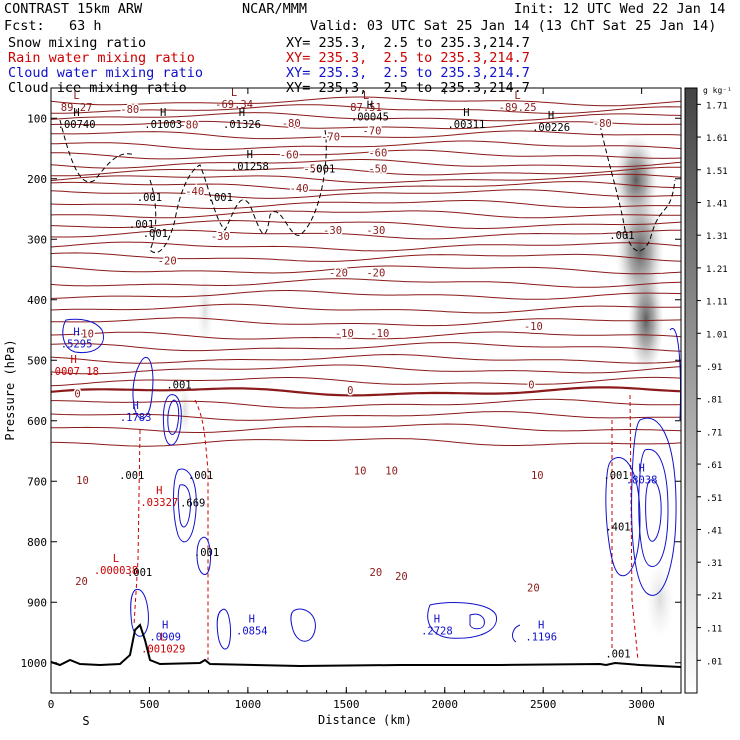 The height and width of the screenshot is (740, 740). What do you see at coordinates (714, 499) in the screenshot?
I see `colorbar-level-label: .51` at bounding box center [714, 499].